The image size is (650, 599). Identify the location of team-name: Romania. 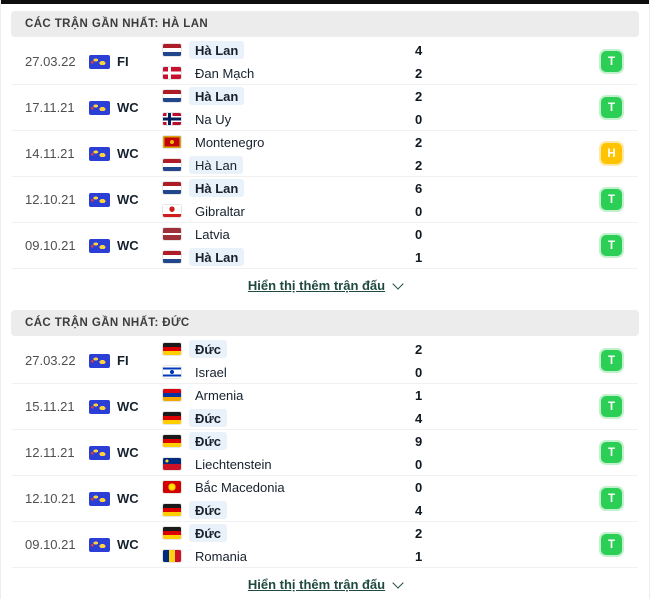
(221, 556).